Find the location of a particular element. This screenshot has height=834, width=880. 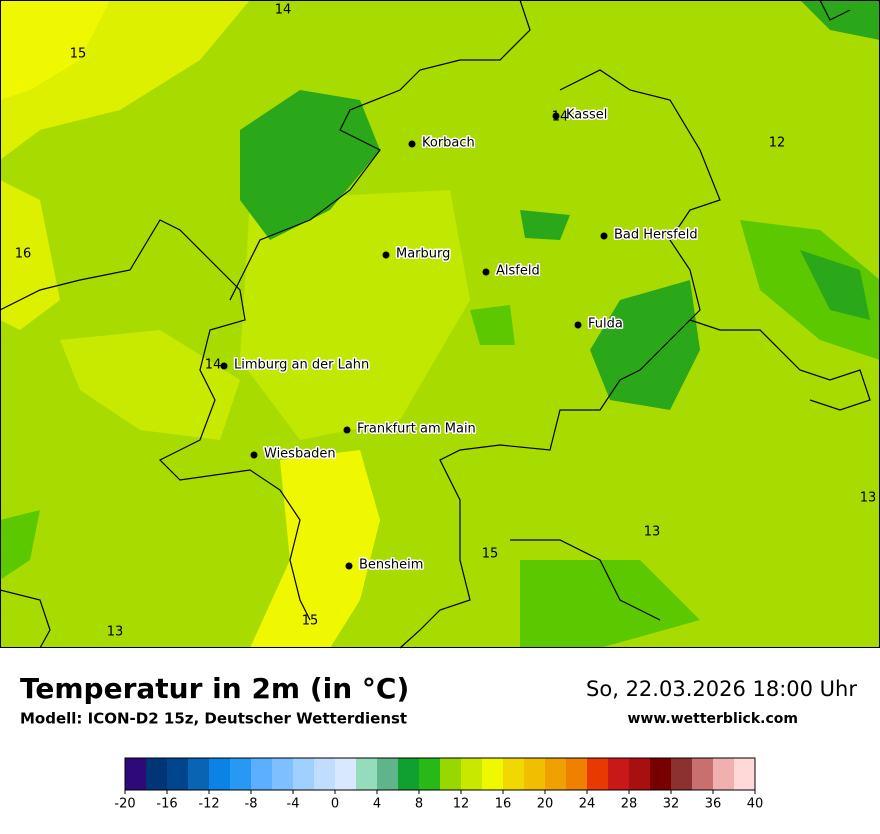

website: www.wetterblick.com is located at coordinates (713, 719).